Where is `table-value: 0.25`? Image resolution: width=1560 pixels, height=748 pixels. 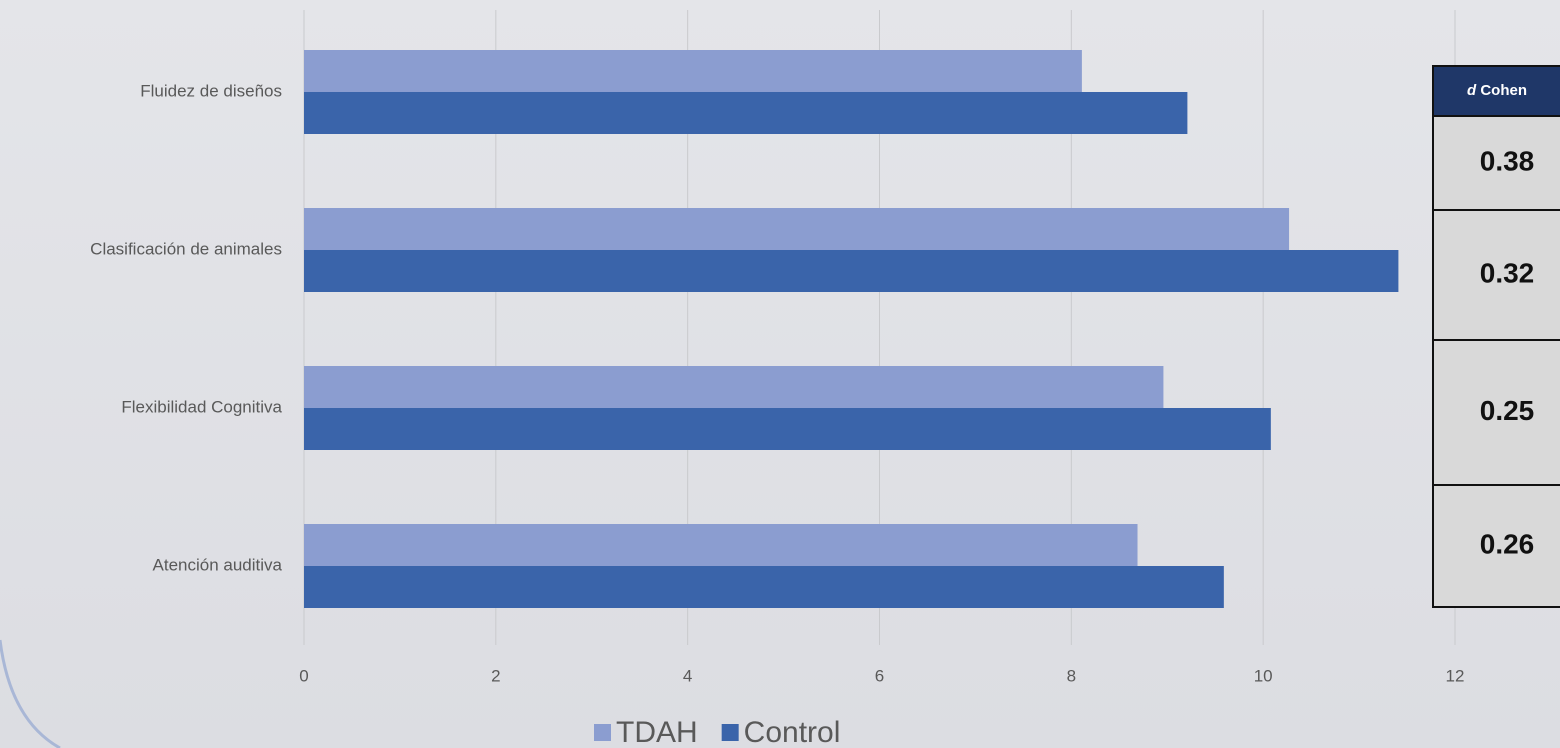
table-value: 0.25 is located at coordinates (1507, 410).